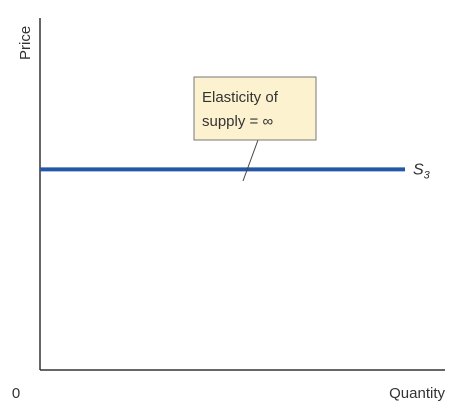  I want to click on series-label-base: S, so click(418, 169).